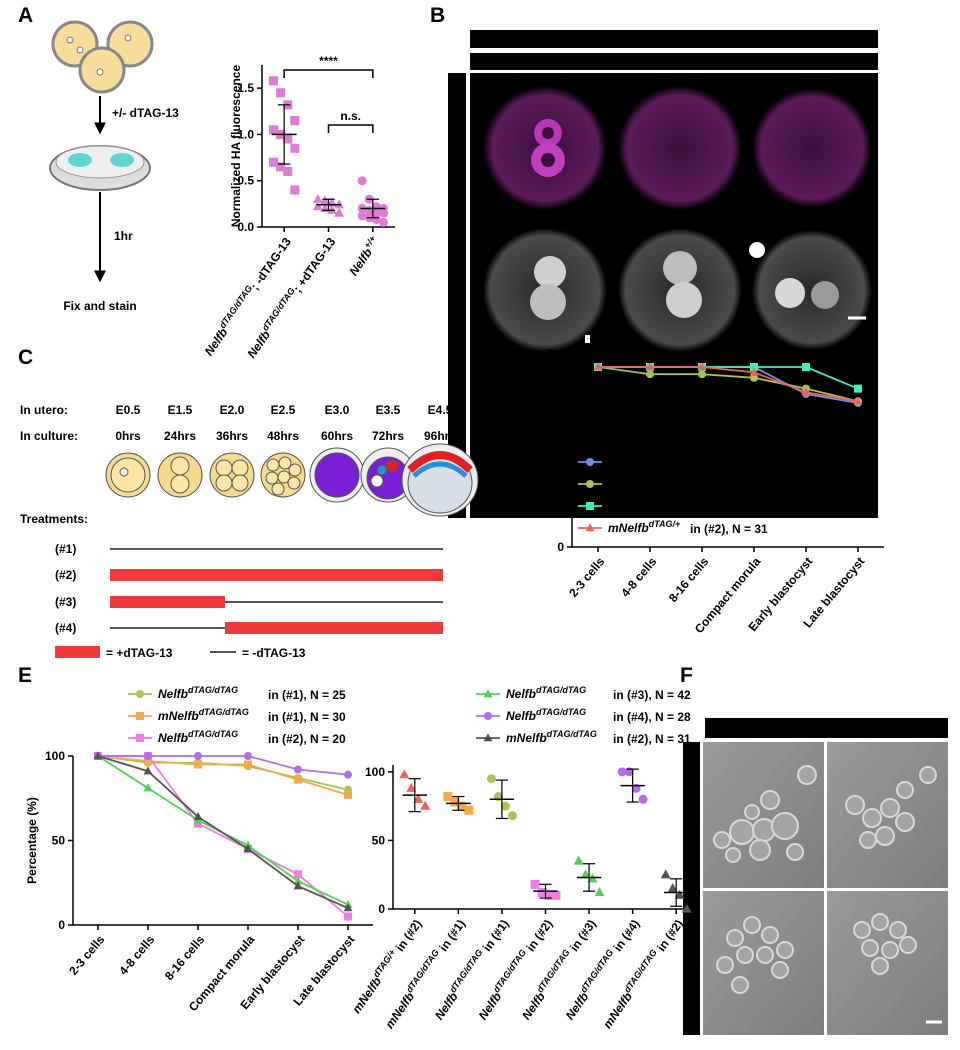  I want to click on legend-name: mNelfbdTAG/+, so click(644, 527).